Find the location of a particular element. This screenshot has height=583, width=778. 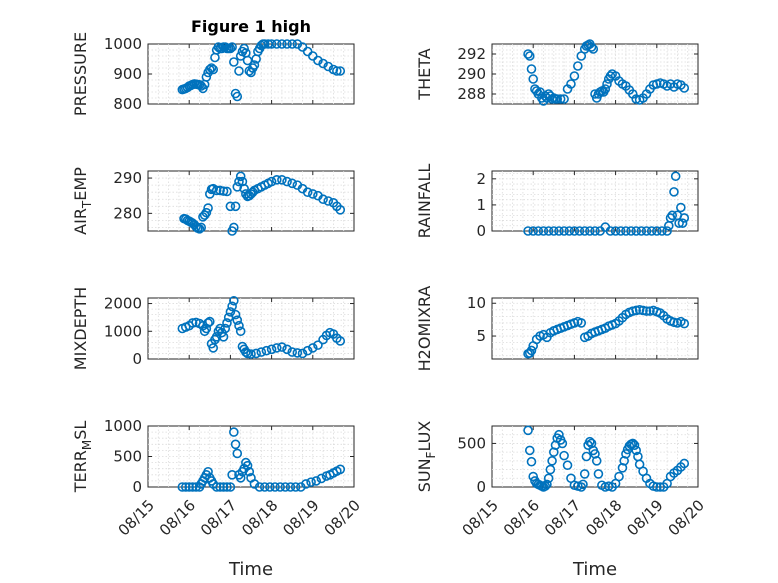

panel-mixdepth: 0 1000 2000 MIXDEPTH is located at coordinates (213, 328).